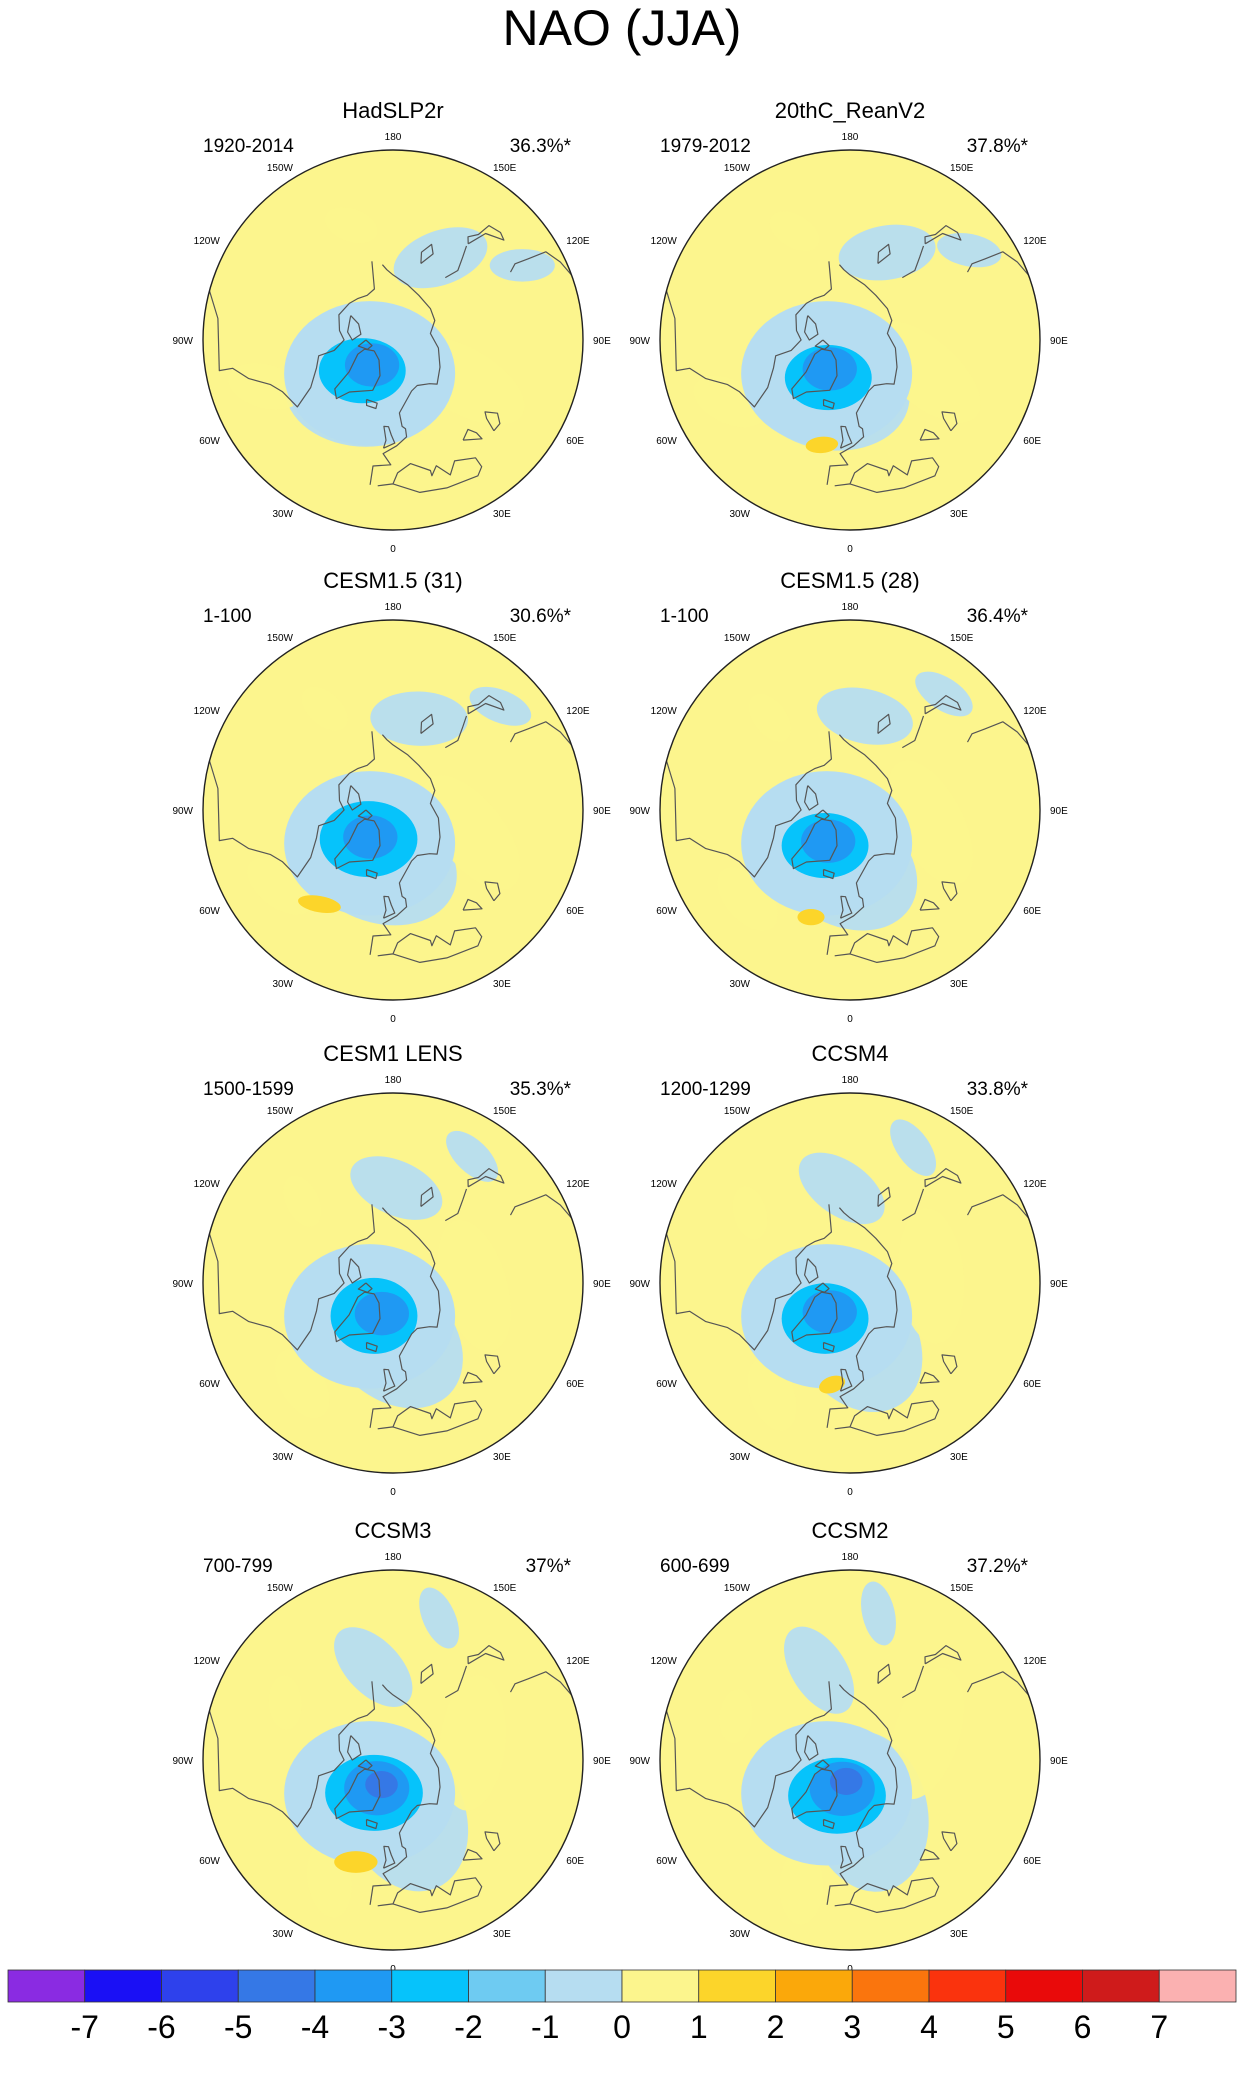 The width and height of the screenshot is (1244, 2086). I want to click on panel-title: CESM1.5 (28), so click(849, 580).